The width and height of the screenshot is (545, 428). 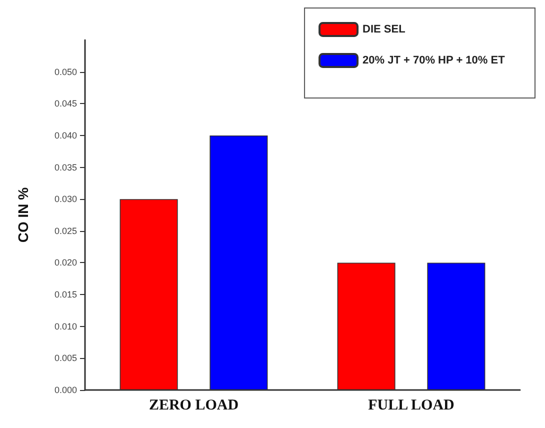 I want to click on legend-label: 20% JT + 70% HP + 10% ET, so click(x=434, y=60).